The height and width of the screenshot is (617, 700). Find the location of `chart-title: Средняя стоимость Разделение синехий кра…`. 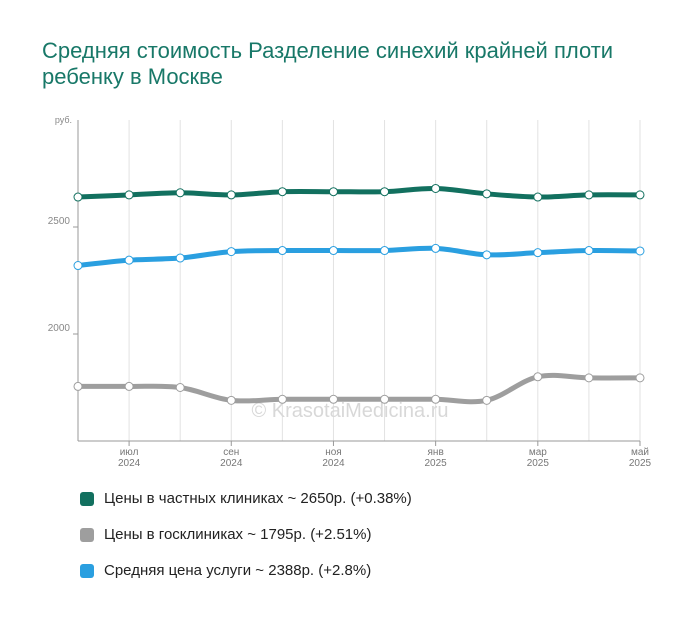

chart-title: Средняя стоимость Разделение синехий кра… is located at coordinates (328, 63).